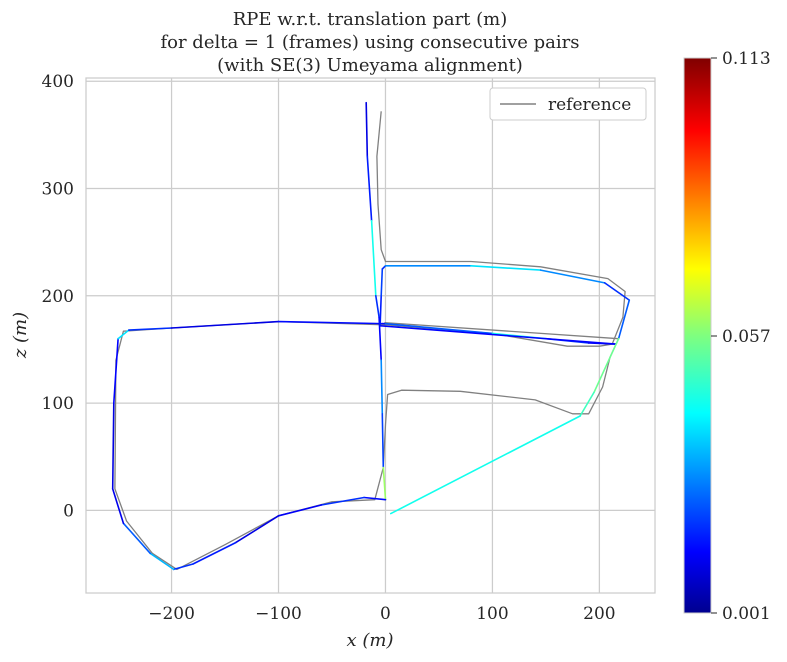 The width and height of the screenshot is (787, 662). I want to click on colorbar-min-label: 0.001, so click(746, 614).